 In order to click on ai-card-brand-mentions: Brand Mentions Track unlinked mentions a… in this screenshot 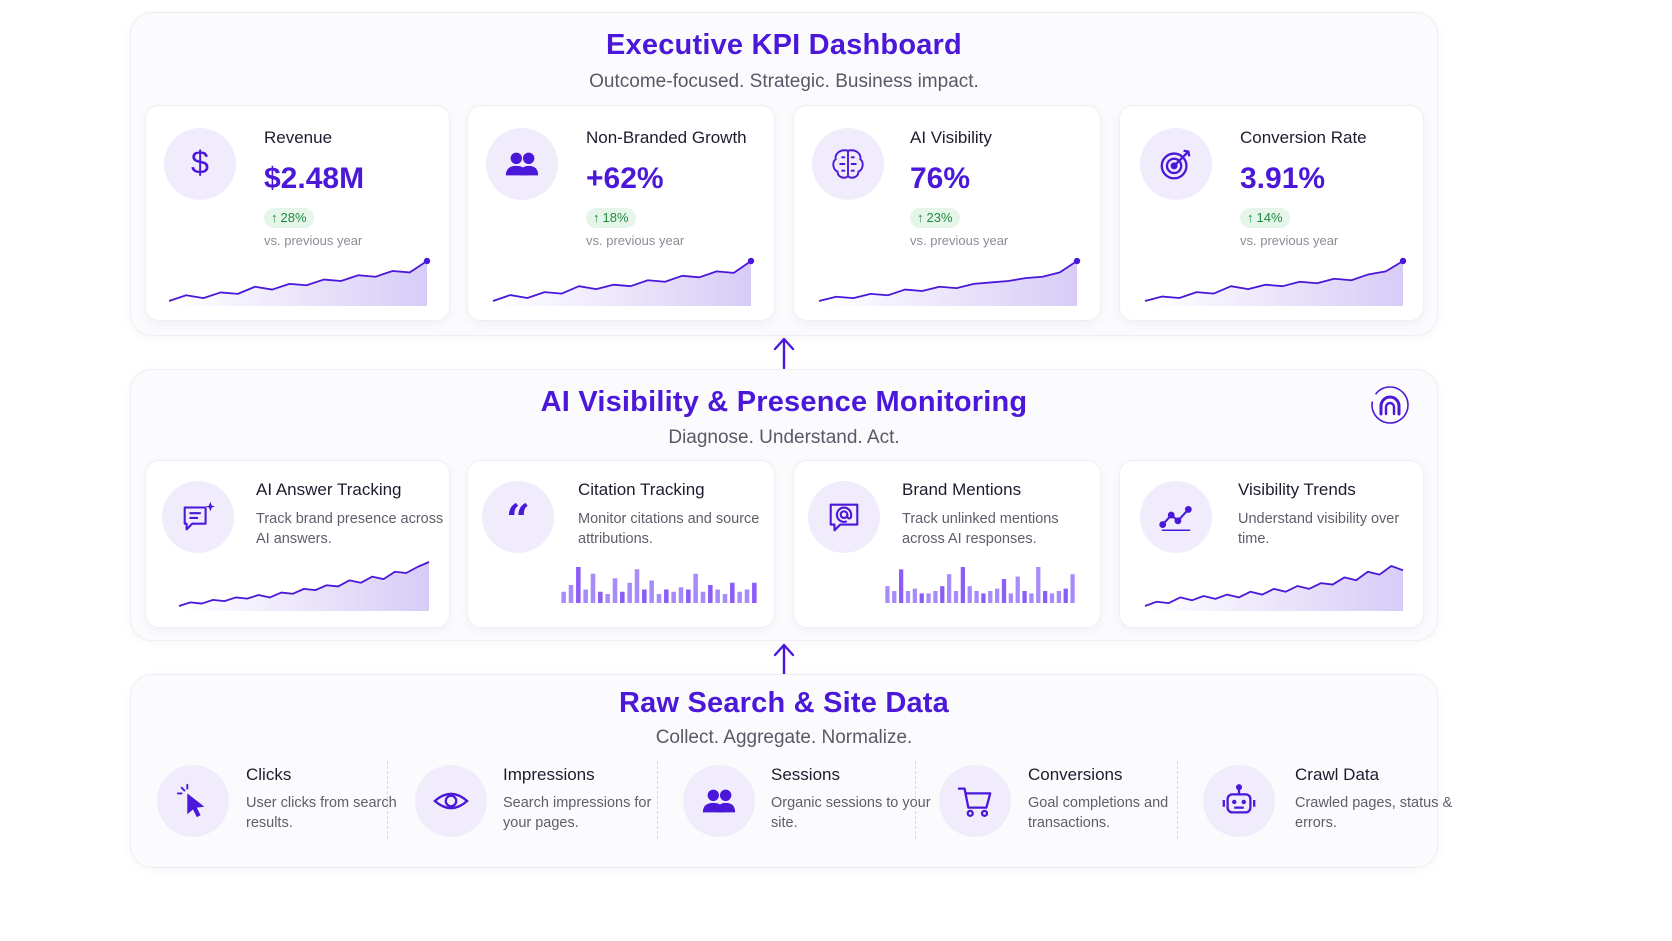, I will do `click(947, 544)`.